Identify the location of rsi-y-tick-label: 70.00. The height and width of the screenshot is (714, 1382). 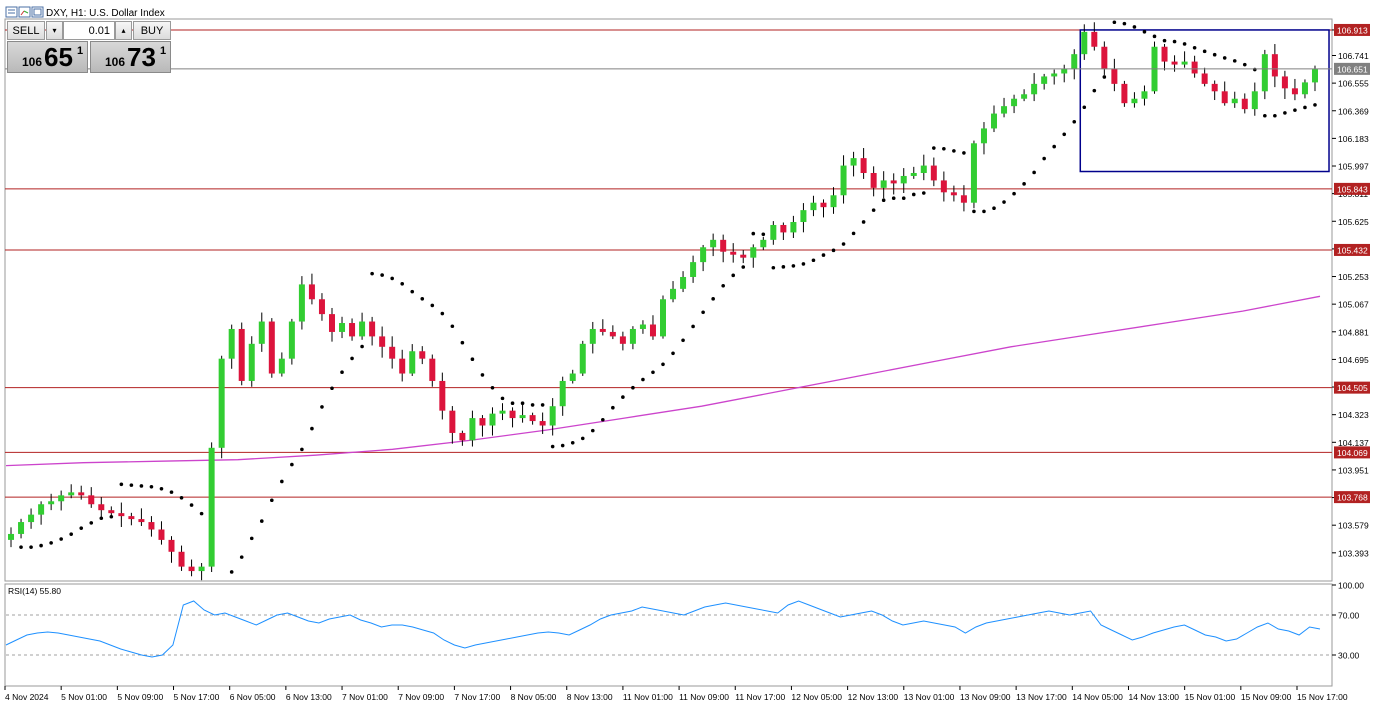
(1349, 616).